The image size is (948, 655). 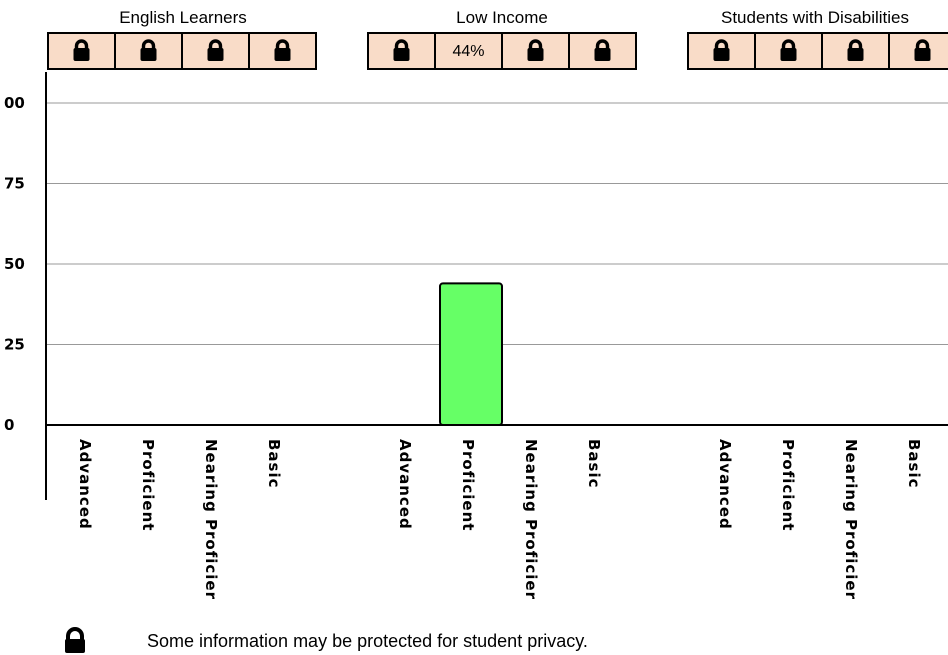 What do you see at coordinates (471, 354) in the screenshot?
I see `bar` at bounding box center [471, 354].